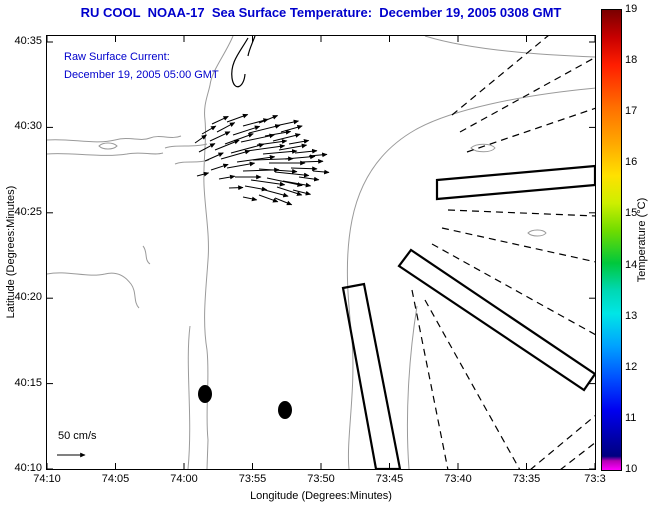  Describe the element at coordinates (47, 479) in the screenshot. I see `x-tick-label: 74:10` at that location.